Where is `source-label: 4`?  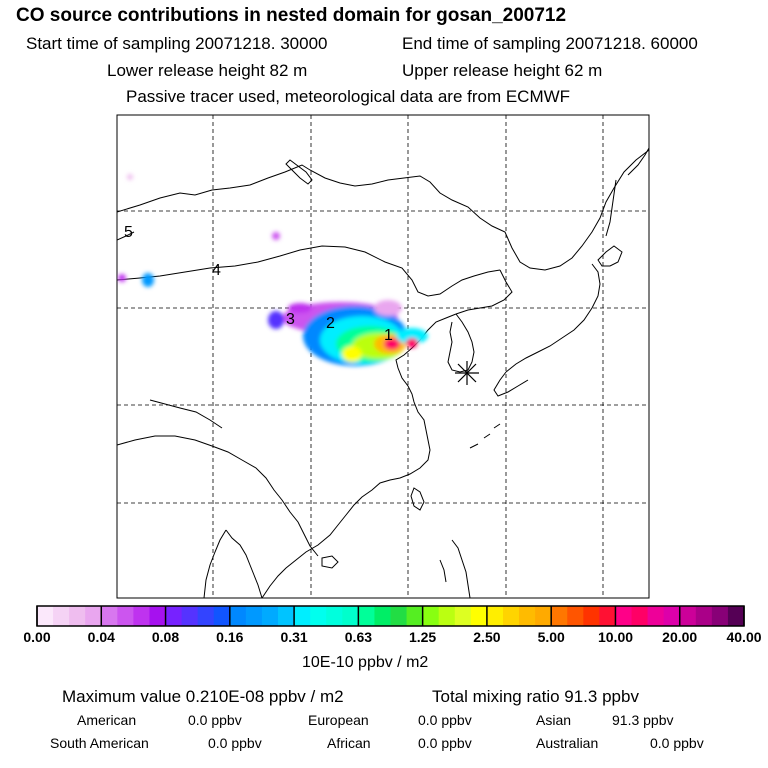
source-label: 4 is located at coordinates (216, 270).